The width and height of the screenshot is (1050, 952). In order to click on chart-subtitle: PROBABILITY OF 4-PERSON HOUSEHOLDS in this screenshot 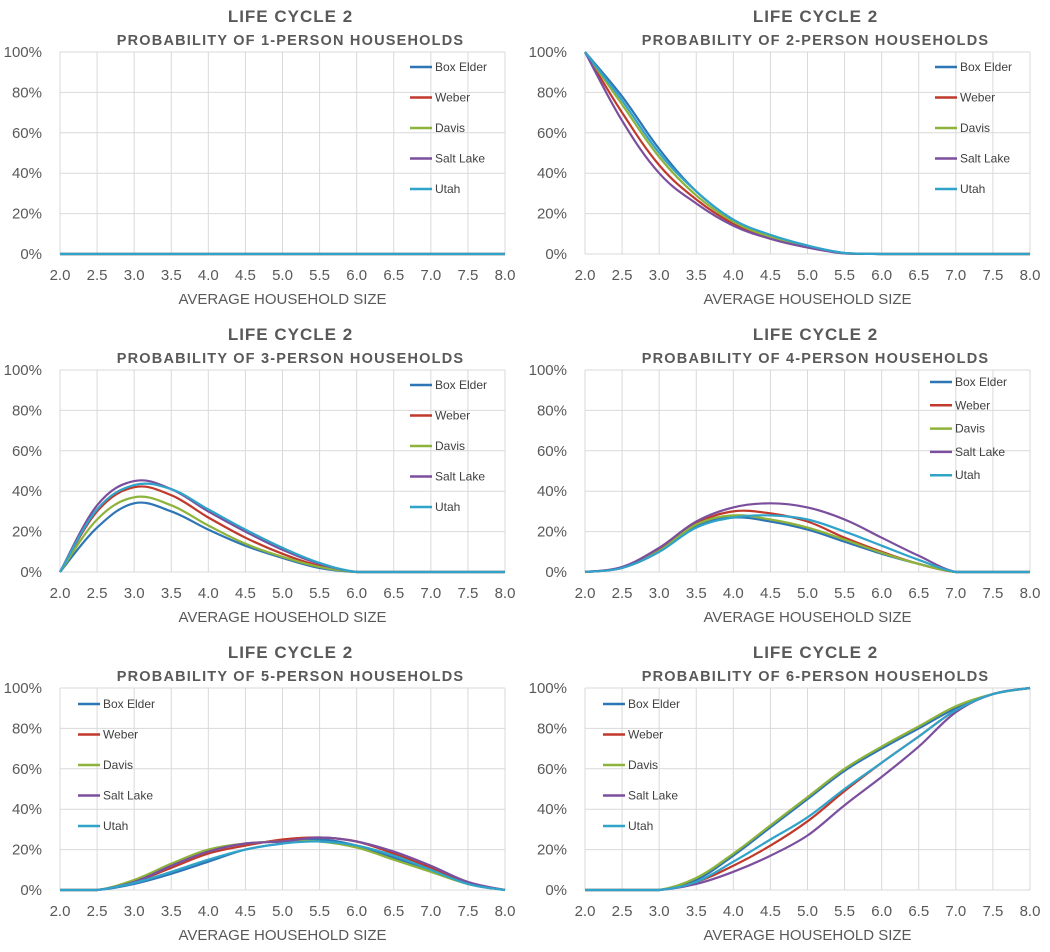, I will do `click(815, 359)`.